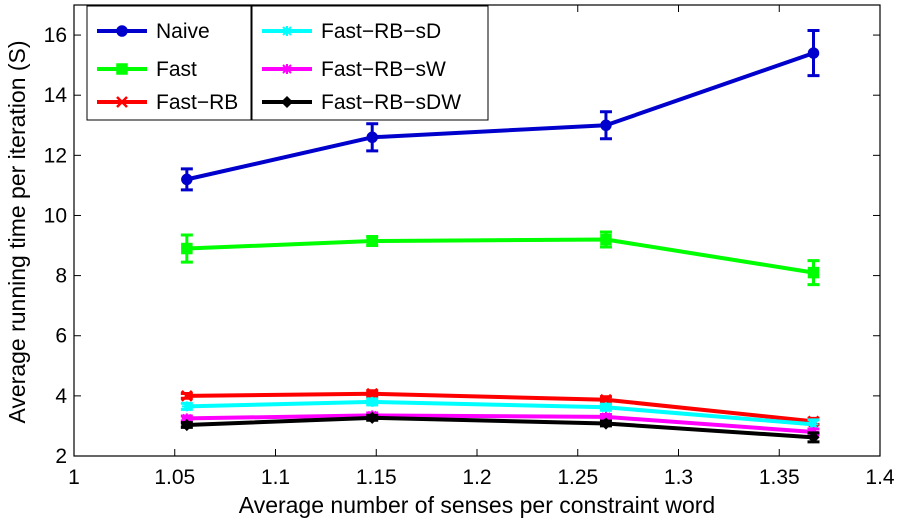  I want to click on series-fast, so click(500, 258).